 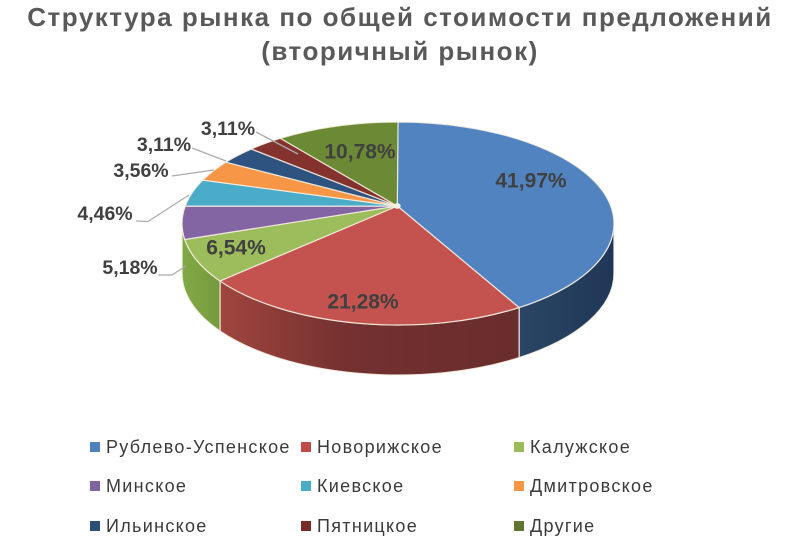 I want to click on svg-text: 21,28%, so click(x=363, y=301).